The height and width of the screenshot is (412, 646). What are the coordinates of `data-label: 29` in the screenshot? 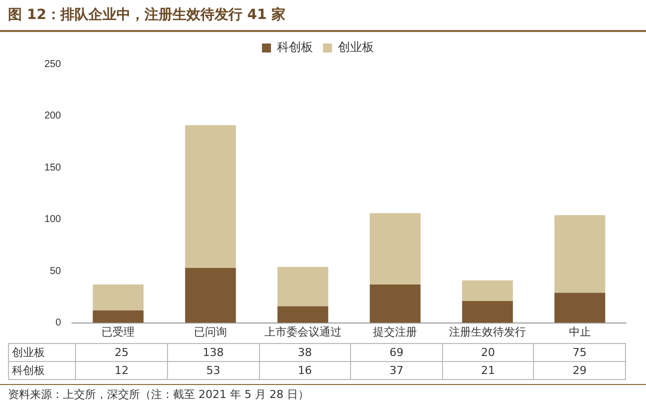 It's located at (580, 370).